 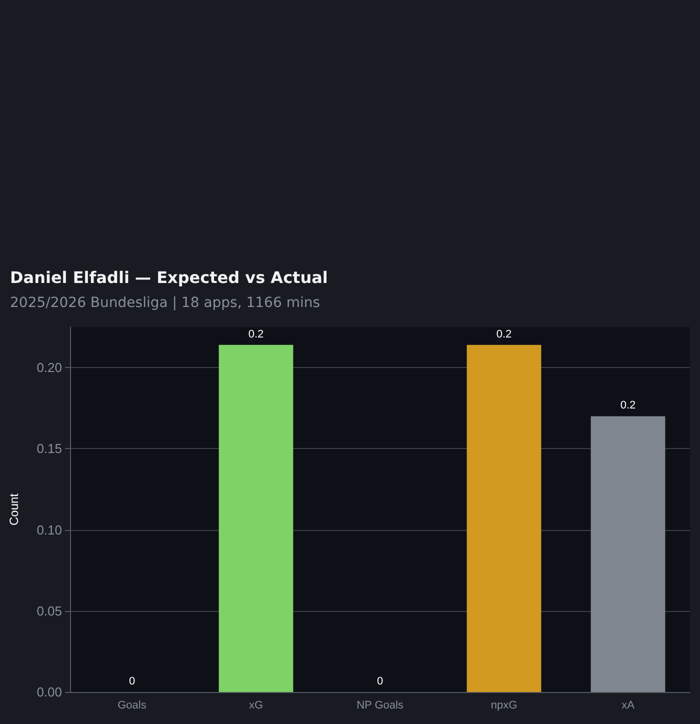 What do you see at coordinates (256, 706) in the screenshot?
I see `x-tick-label: xG` at bounding box center [256, 706].